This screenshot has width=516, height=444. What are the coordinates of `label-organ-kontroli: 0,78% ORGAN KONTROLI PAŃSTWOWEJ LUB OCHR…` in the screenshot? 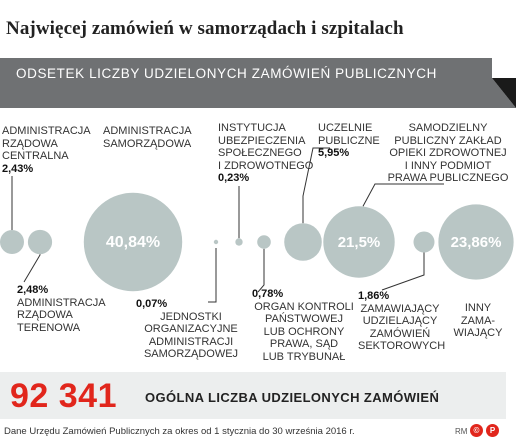 It's located at (303, 325).